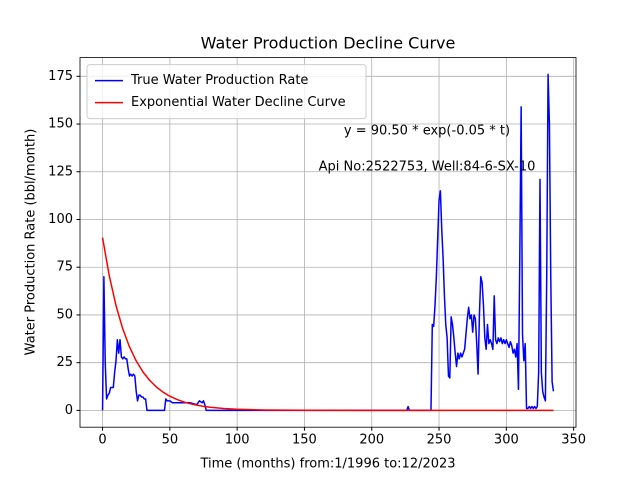  I want to click on y-tick-label: 100, so click(60, 219).